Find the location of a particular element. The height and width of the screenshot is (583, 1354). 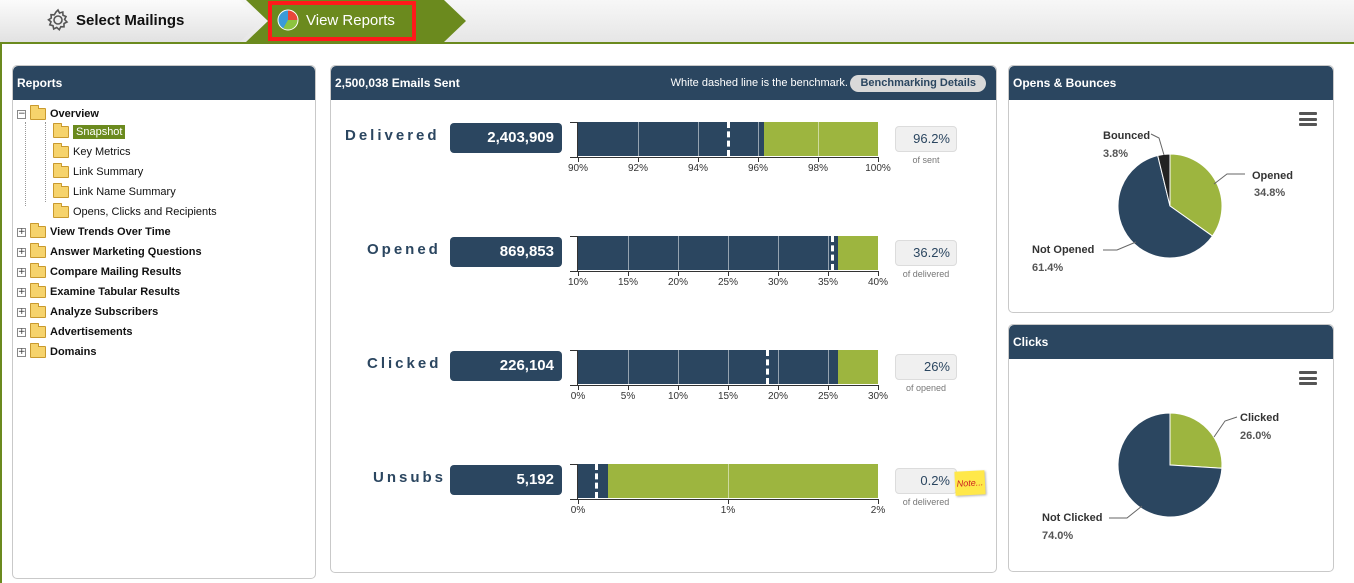

pie-slice-not-clicked is located at coordinates (1170, 465).